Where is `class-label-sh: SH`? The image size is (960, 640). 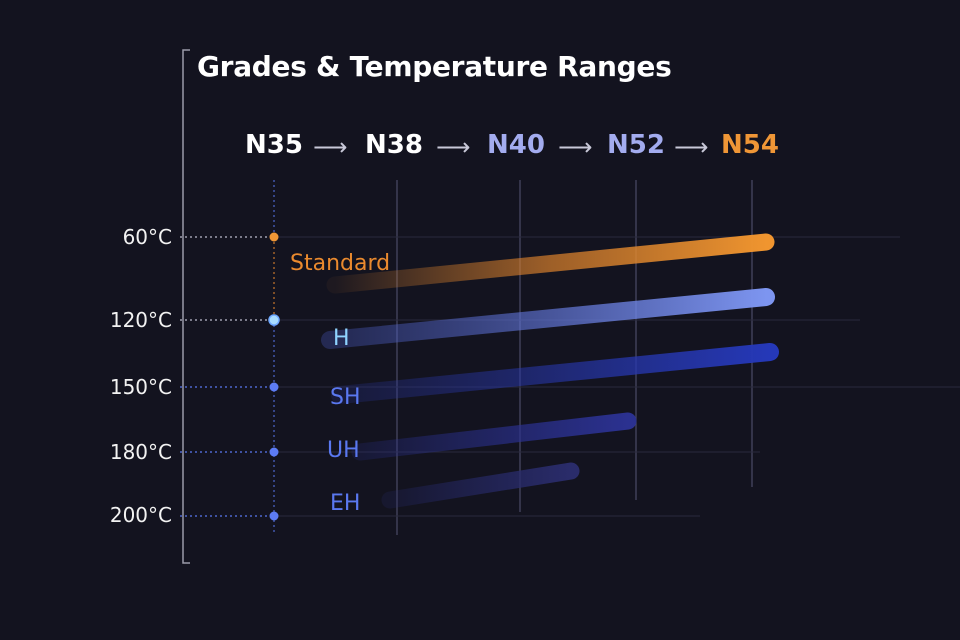 class-label-sh: SH is located at coordinates (345, 397).